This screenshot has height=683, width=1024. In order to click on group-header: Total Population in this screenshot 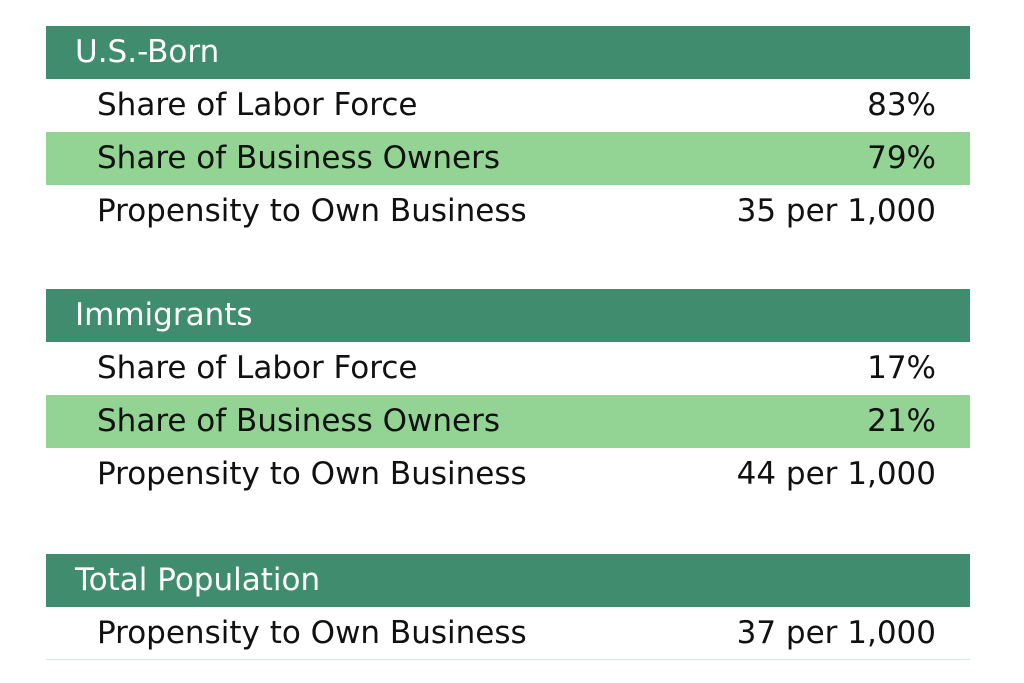, I will do `click(508, 580)`.